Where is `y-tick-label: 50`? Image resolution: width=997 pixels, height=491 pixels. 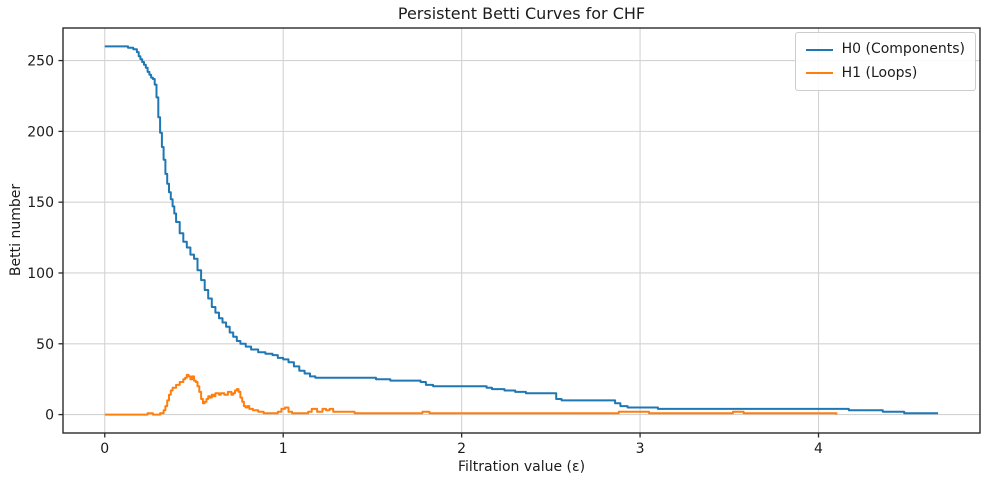 y-tick-label: 50 is located at coordinates (45, 345).